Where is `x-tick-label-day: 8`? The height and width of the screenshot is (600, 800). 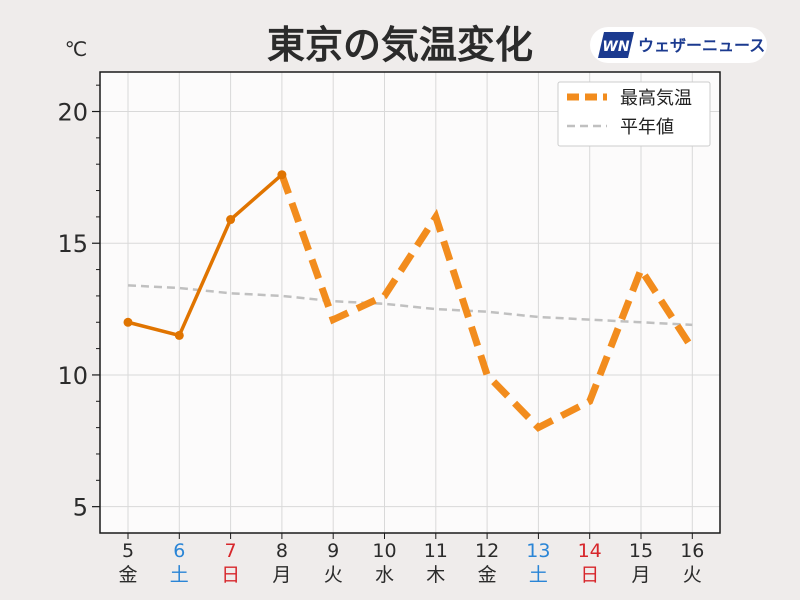 x-tick-label-day: 8 is located at coordinates (282, 551).